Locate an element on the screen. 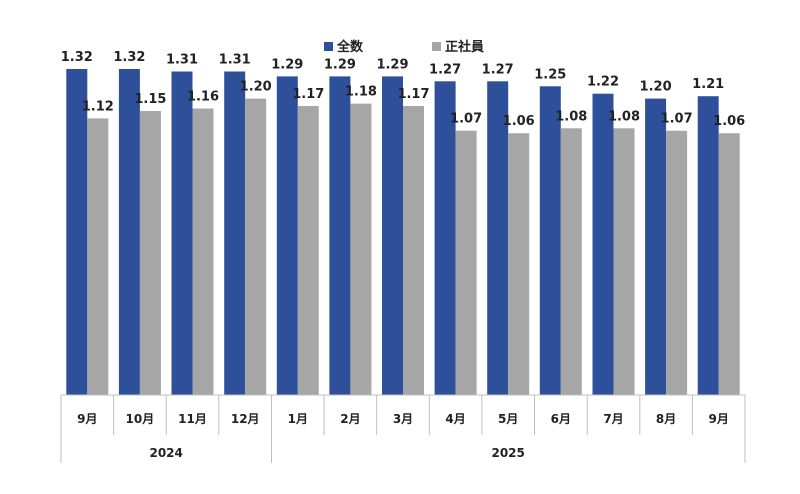 The image size is (800, 494). value-label-total-2: 1.31 is located at coordinates (182, 60).